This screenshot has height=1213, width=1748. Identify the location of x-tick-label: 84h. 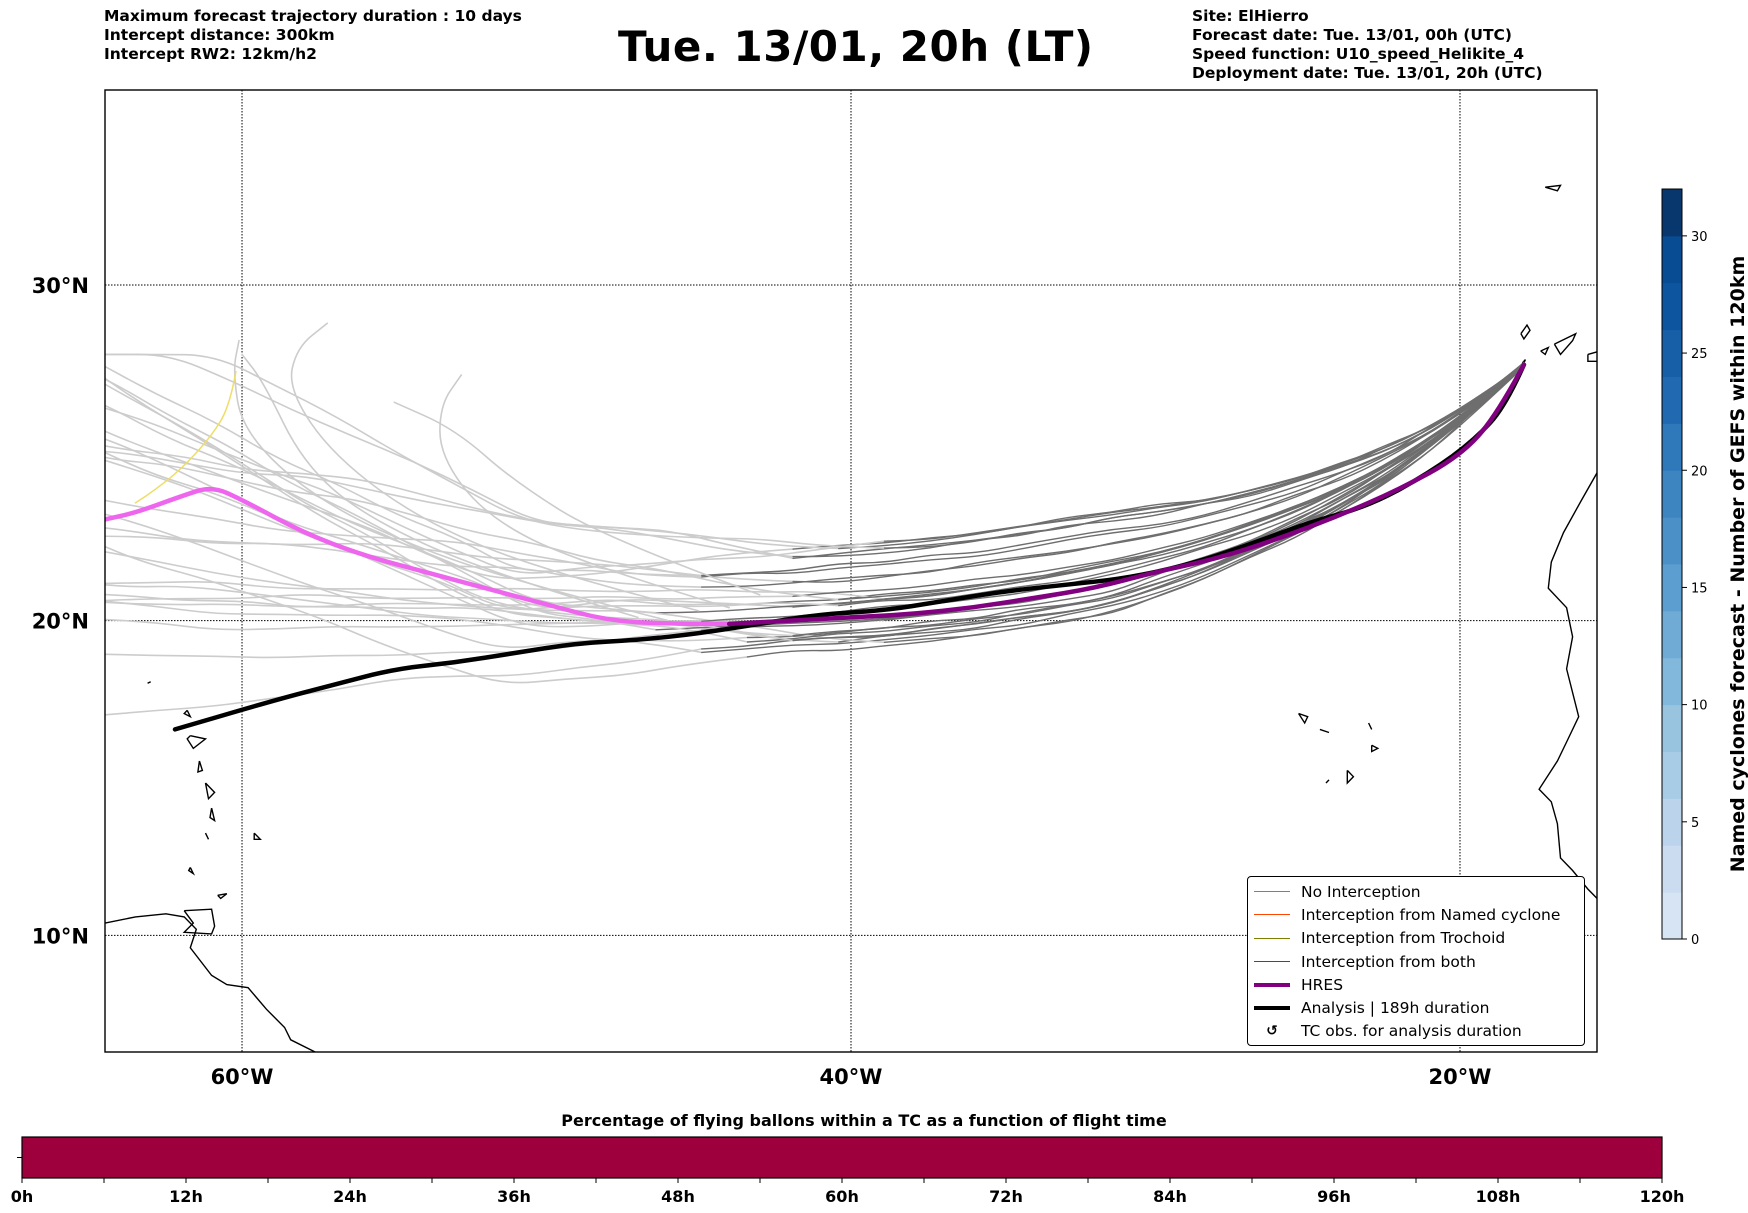
(1170, 1196).